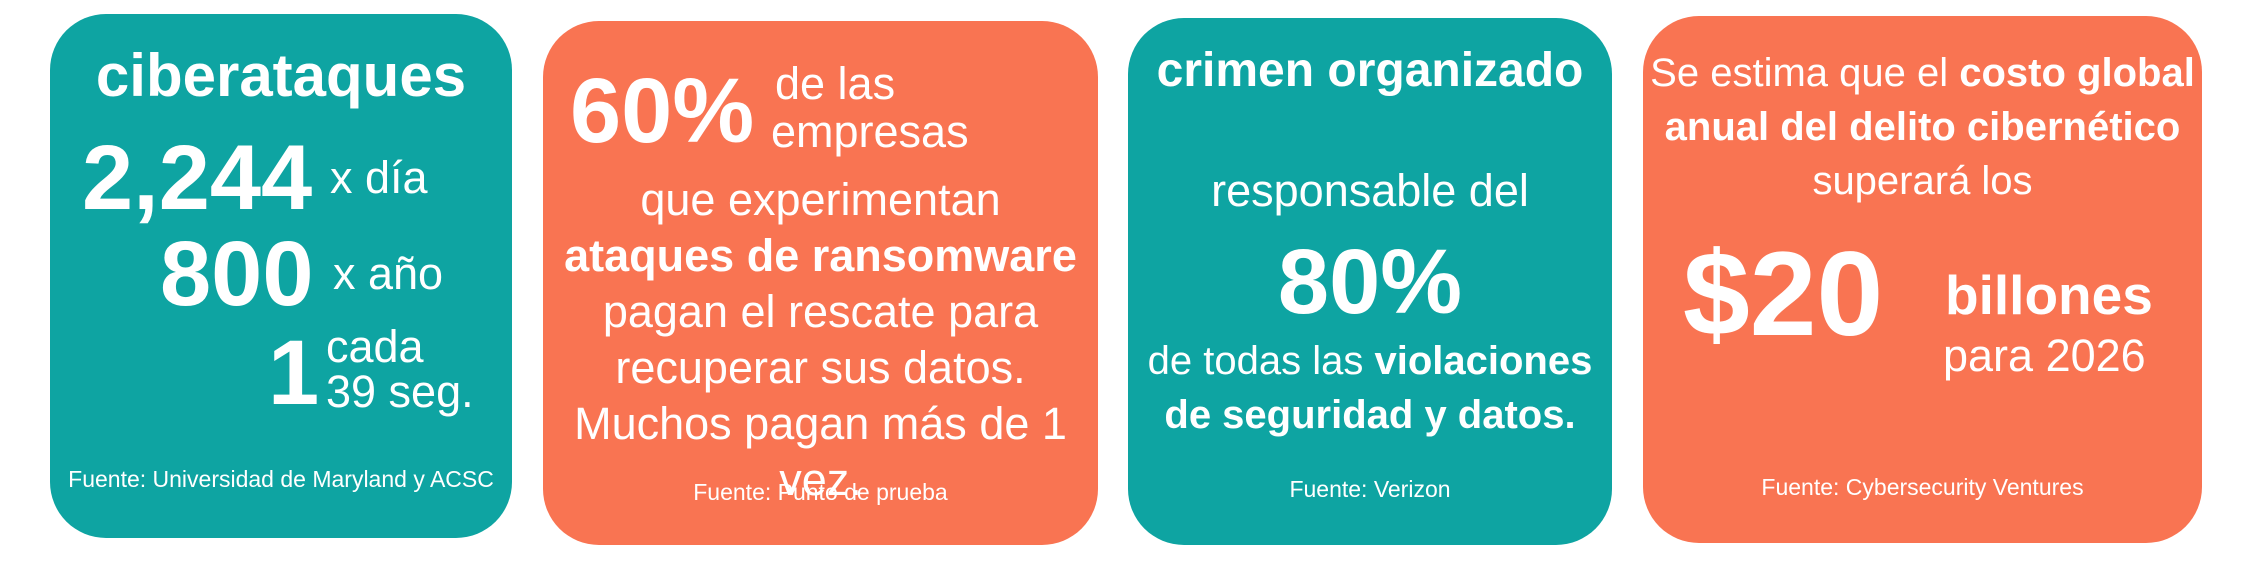 The image size is (2243, 564). I want to click on source-text: Fuente: Universidad de Maryland y ACSC, so click(281, 479).